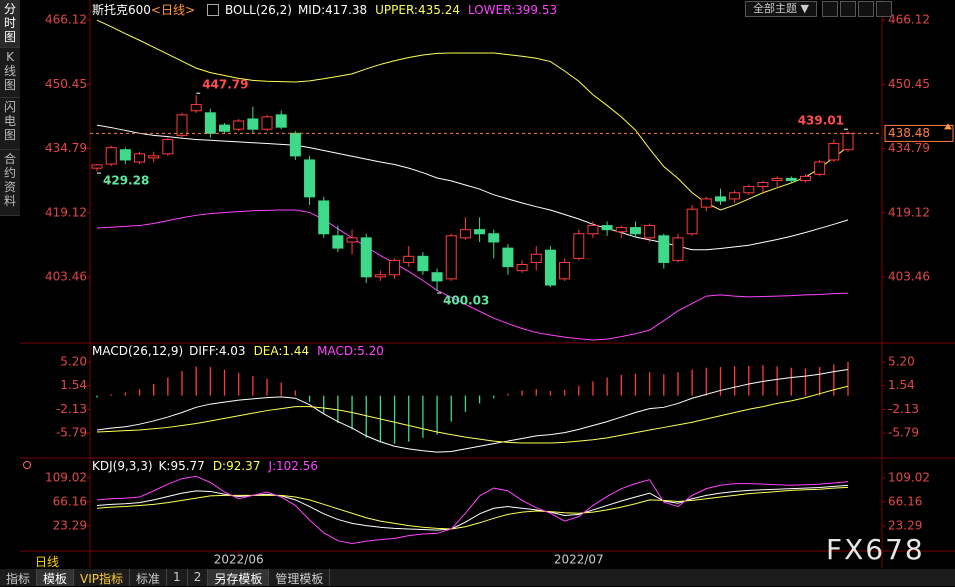 The height and width of the screenshot is (587, 955). I want to click on tool-button: 另存模板, so click(239, 577).